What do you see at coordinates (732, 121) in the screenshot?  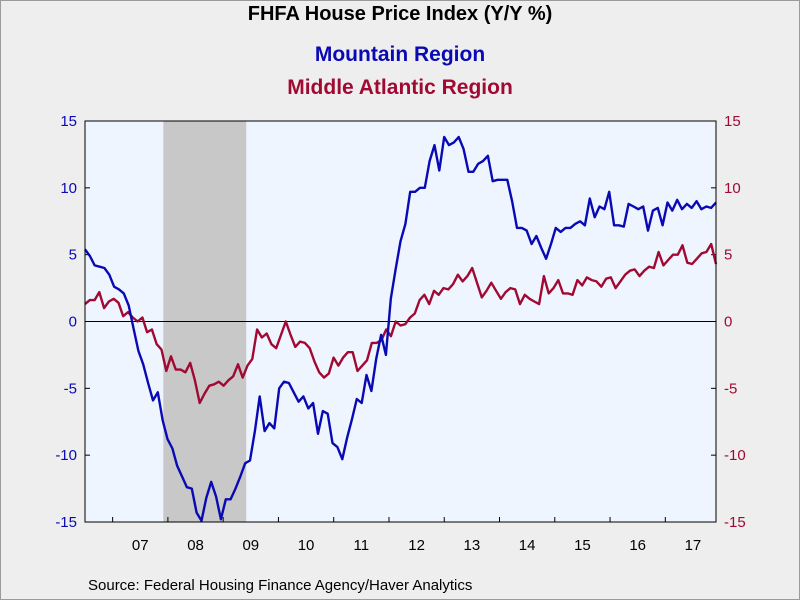 I see `right-tick-label: 15` at bounding box center [732, 121].